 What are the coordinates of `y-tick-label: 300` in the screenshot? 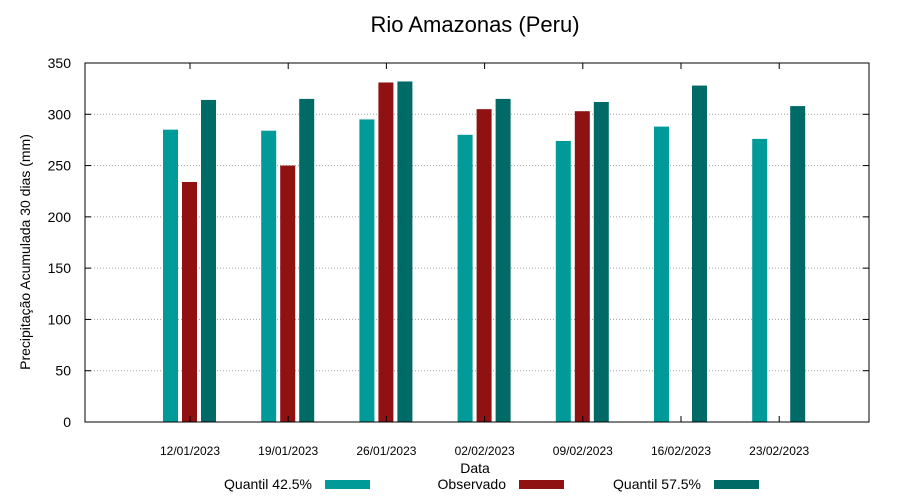 It's located at (60, 114).